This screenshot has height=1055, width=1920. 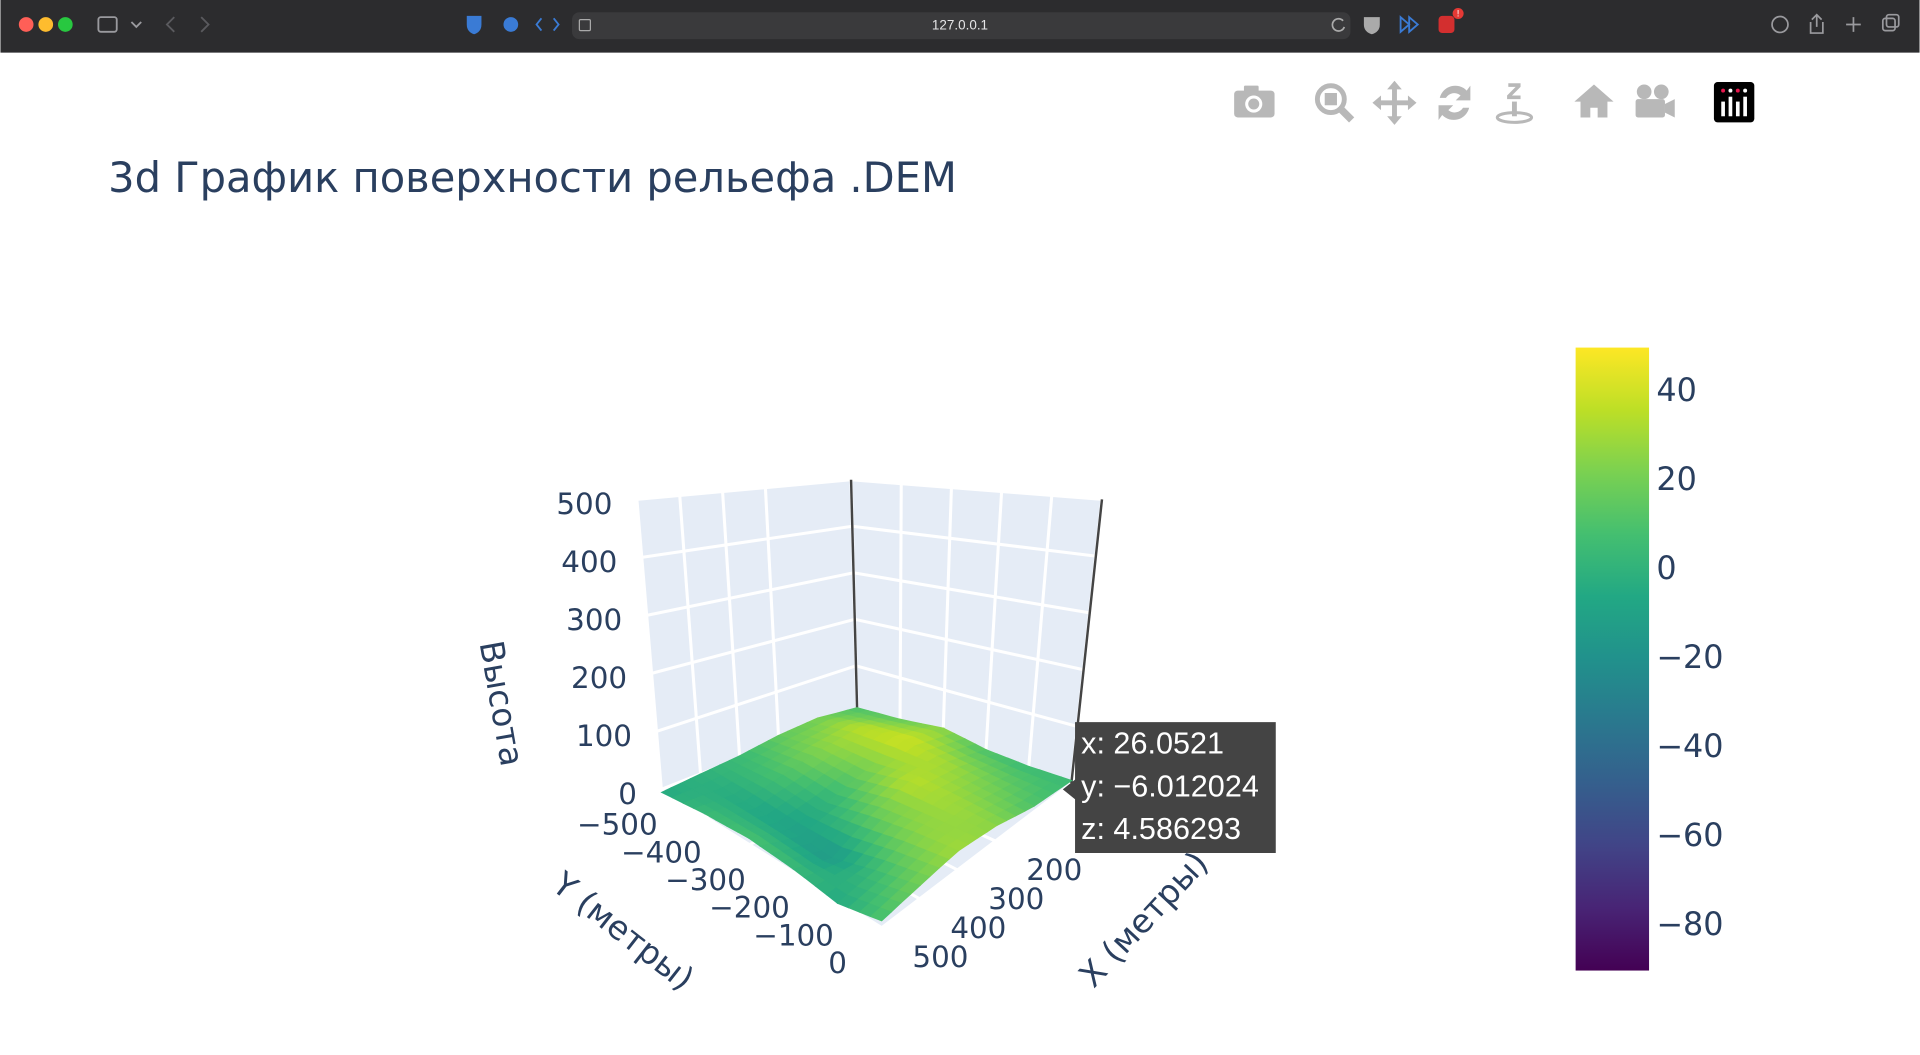 I want to click on tooltip-box, so click(x=1169, y=788).